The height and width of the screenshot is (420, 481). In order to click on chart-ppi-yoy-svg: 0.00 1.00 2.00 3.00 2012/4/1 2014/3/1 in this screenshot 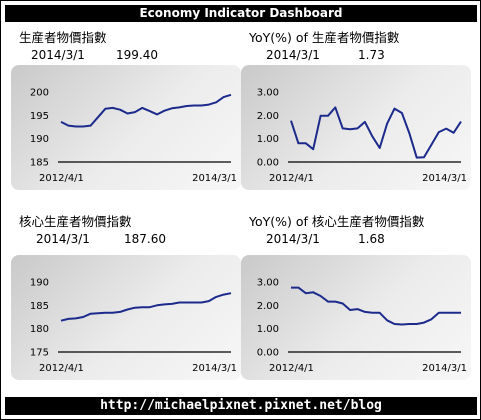, I will do `click(362, 136)`.